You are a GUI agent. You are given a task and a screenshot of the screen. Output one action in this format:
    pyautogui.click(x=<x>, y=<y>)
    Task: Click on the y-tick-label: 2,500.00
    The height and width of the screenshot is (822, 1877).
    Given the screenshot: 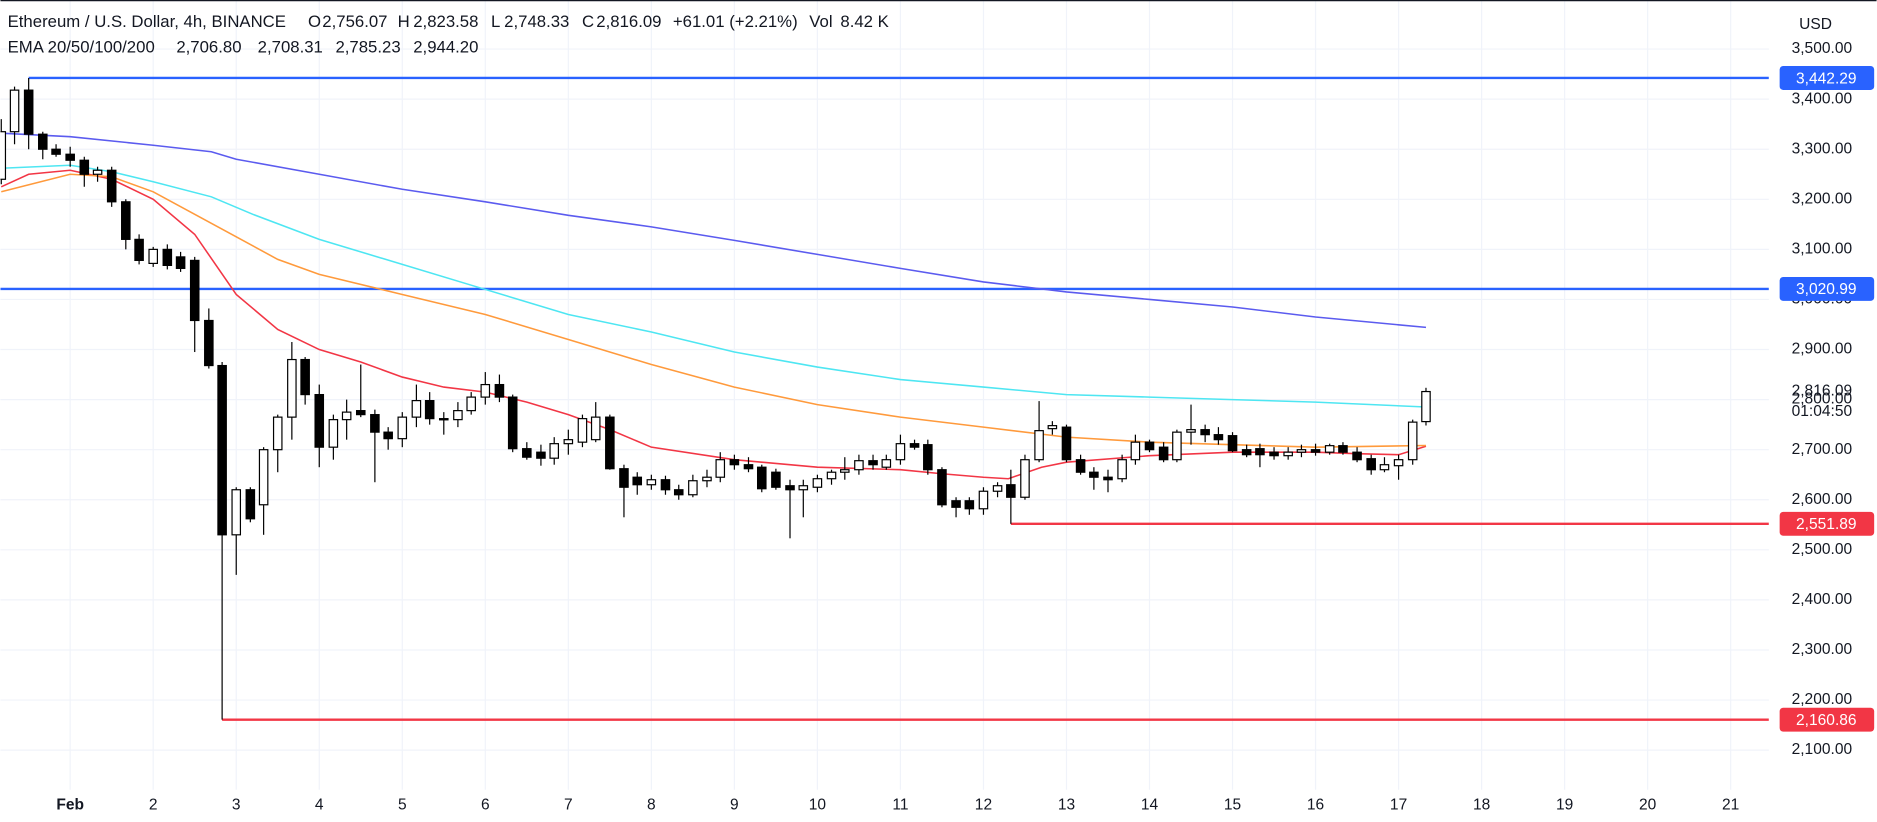 What is the action you would take?
    pyautogui.click(x=1822, y=549)
    